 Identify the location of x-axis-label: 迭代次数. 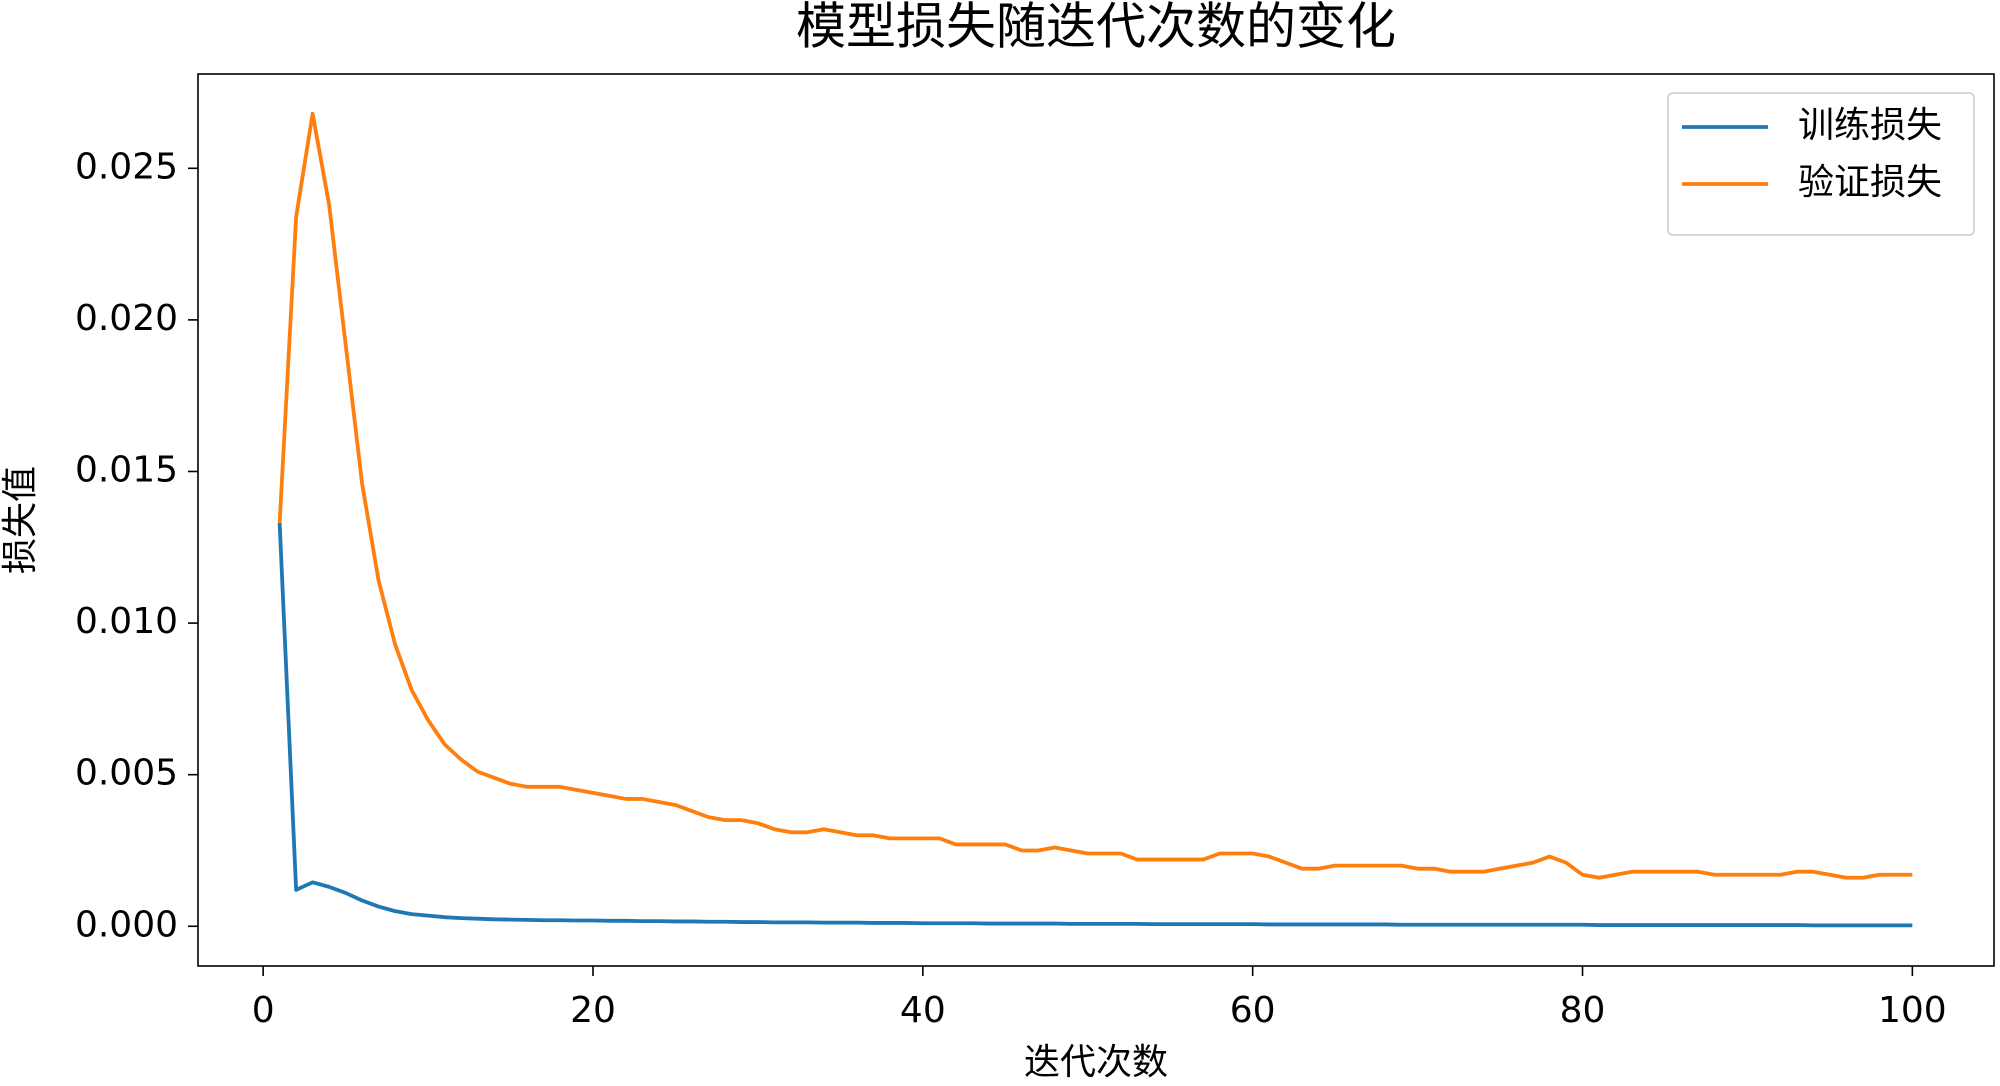
(1096, 1062).